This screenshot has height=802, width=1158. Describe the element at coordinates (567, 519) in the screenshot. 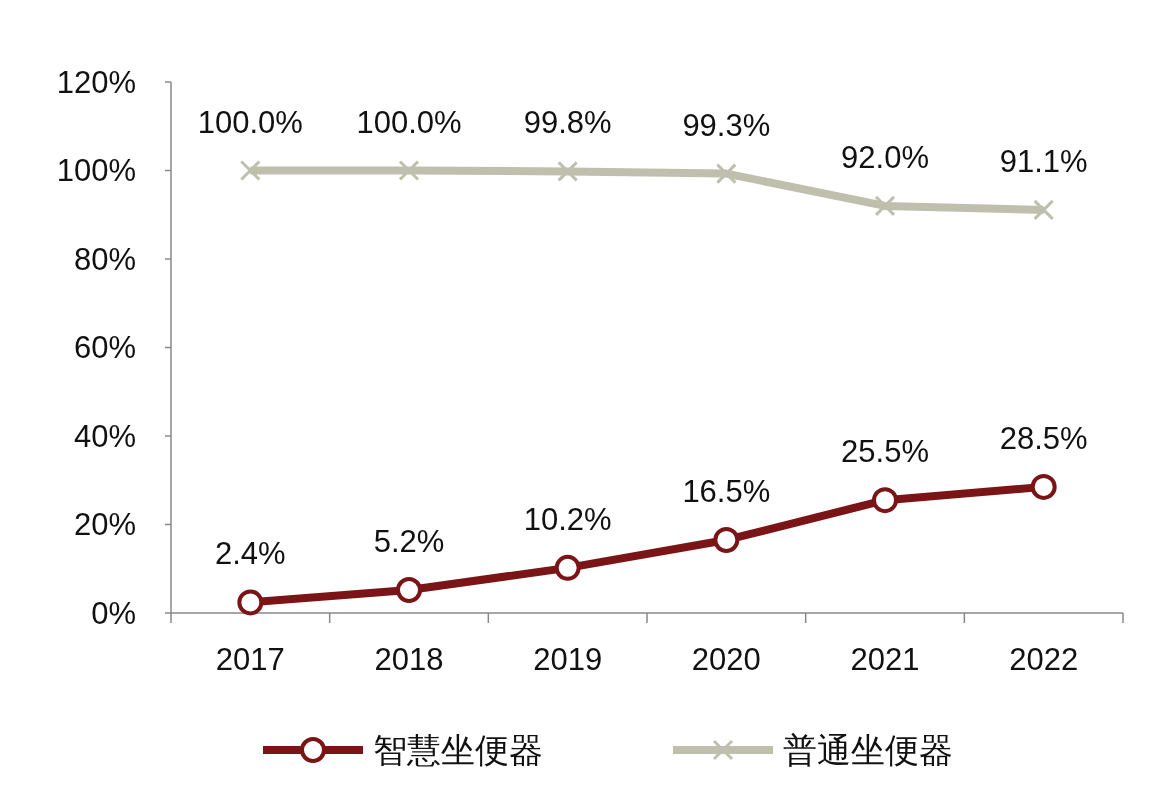

I see `data-label: 10.2%` at that location.